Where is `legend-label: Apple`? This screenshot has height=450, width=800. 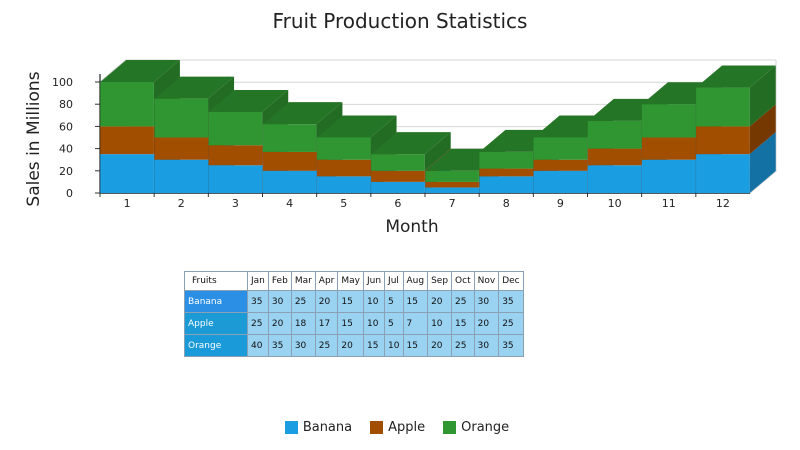
legend-label: Apple is located at coordinates (407, 427).